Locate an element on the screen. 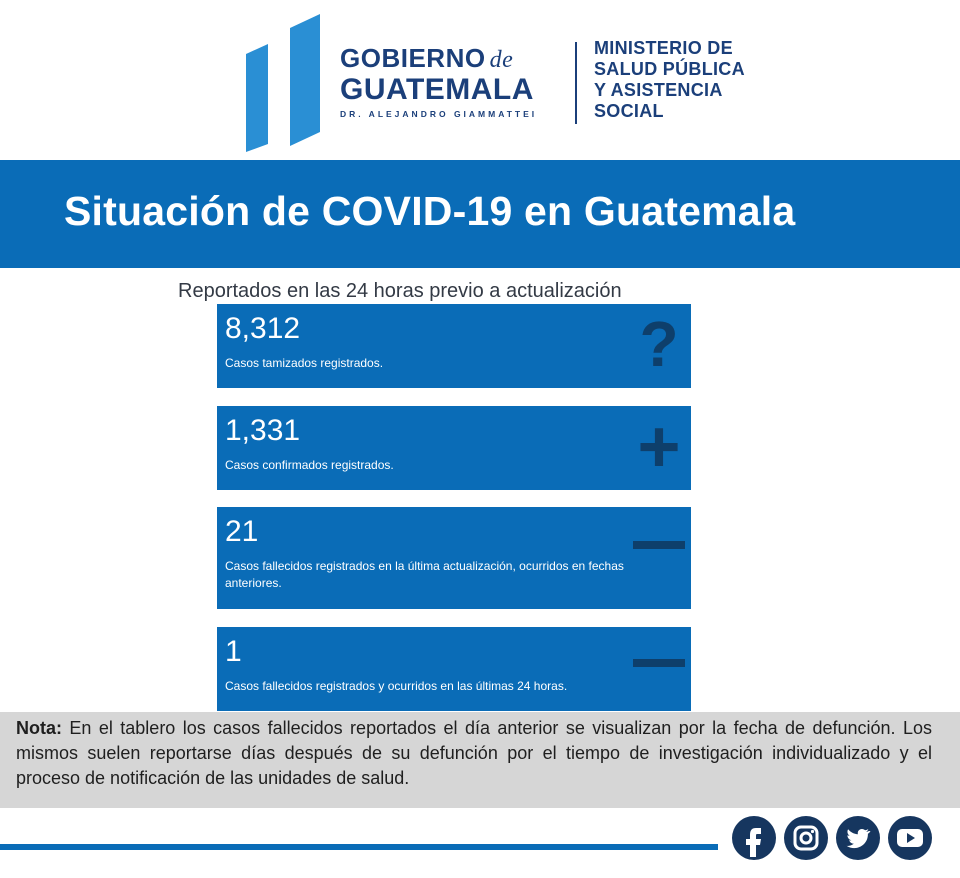  header-divider is located at coordinates (576, 83).